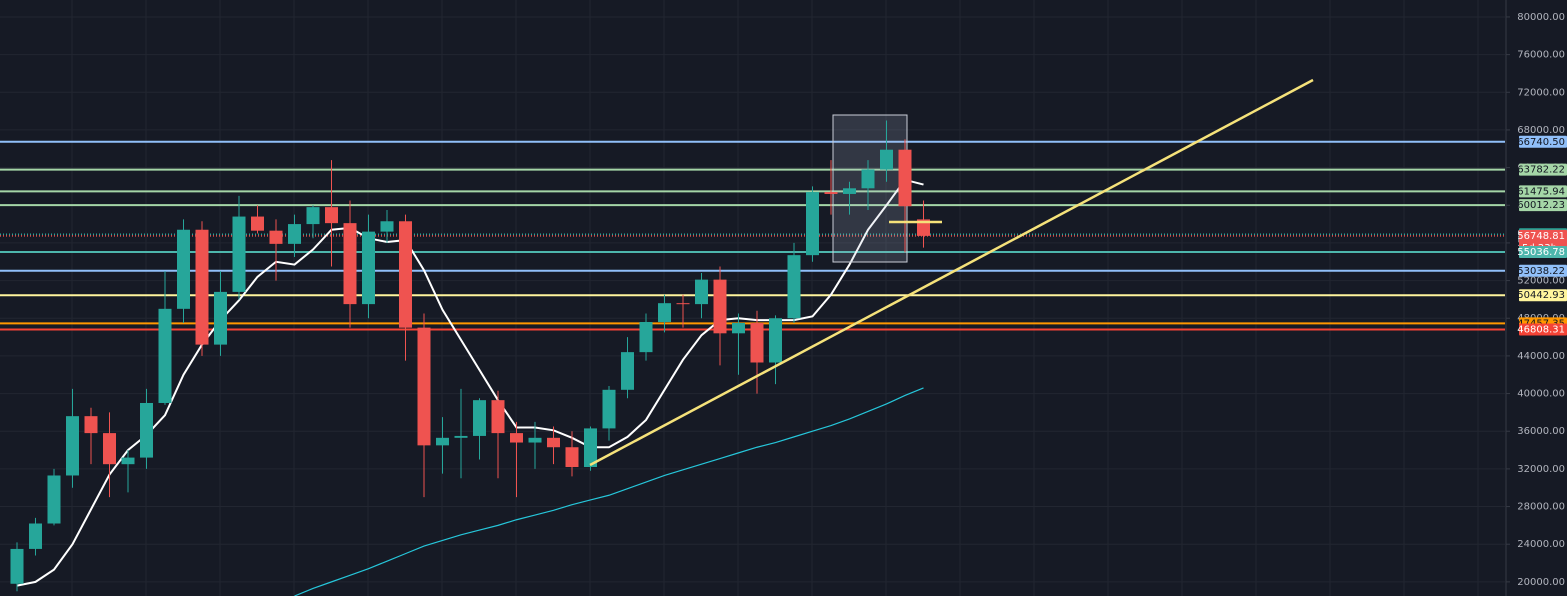  I want to click on y-tick-label: 52000.00, so click(1541, 281).